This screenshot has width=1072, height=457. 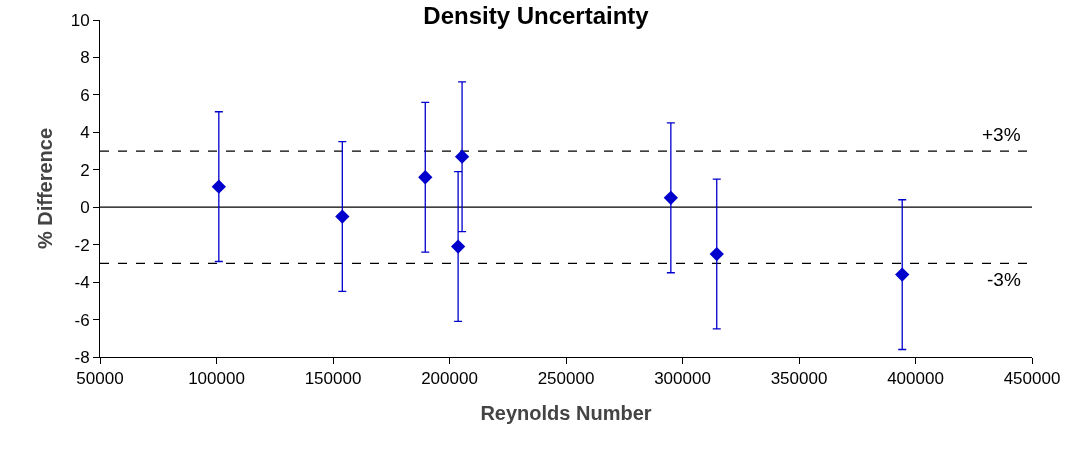 What do you see at coordinates (85, 133) in the screenshot?
I see `y-tick-label: 4` at bounding box center [85, 133].